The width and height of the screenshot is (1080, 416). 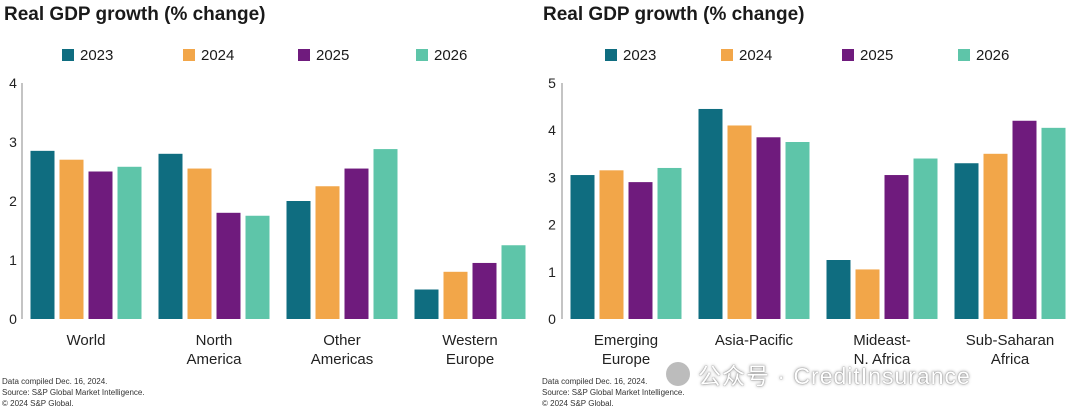 I want to click on category-label: Sub-Saharan Africa, so click(x=1010, y=350).